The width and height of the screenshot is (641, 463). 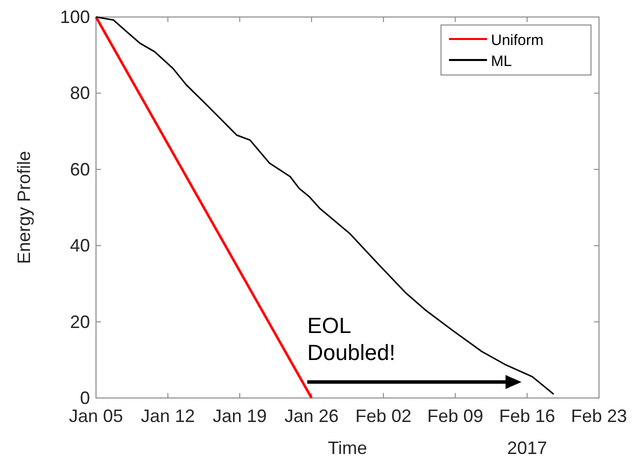 What do you see at coordinates (455, 416) in the screenshot?
I see `x-tick-label: Feb 09` at bounding box center [455, 416].